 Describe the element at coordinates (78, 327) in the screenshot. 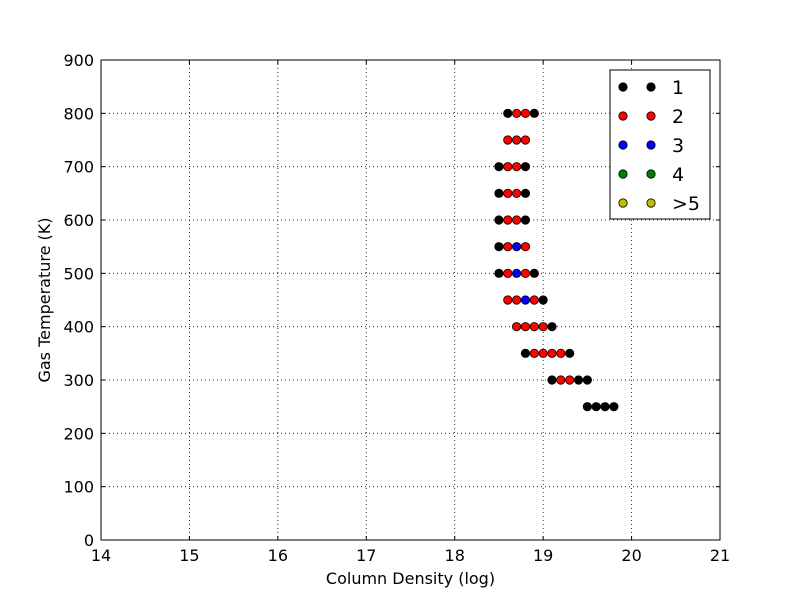

I see `y-tick-label: 400` at that location.